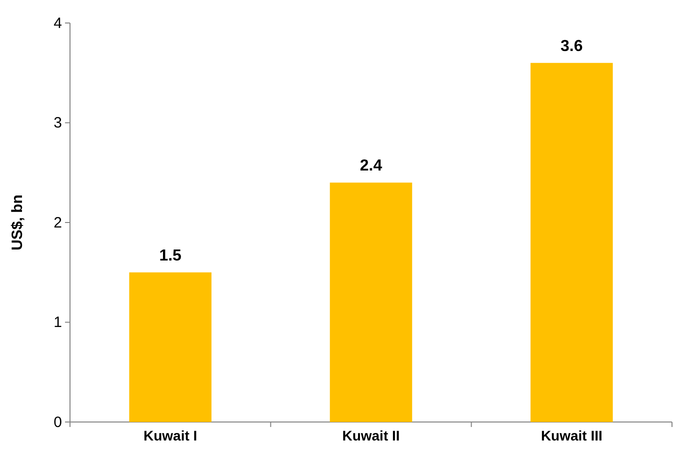  I want to click on y-tick-label: 4, so click(58, 23).